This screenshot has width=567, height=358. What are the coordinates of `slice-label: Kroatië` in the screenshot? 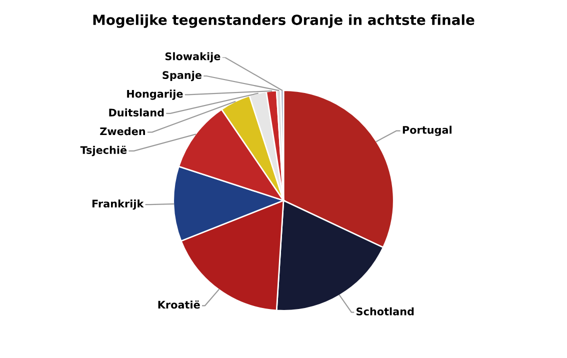 It's located at (179, 304).